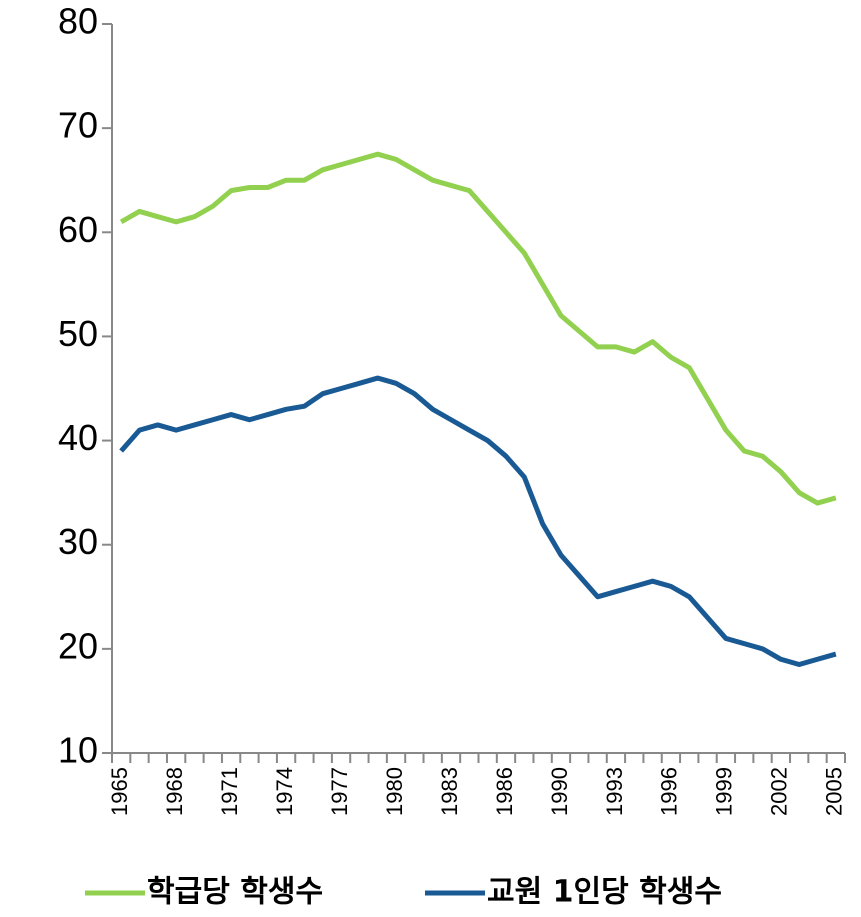  What do you see at coordinates (78, 125) in the screenshot?
I see `y-tick-label: 70` at bounding box center [78, 125].